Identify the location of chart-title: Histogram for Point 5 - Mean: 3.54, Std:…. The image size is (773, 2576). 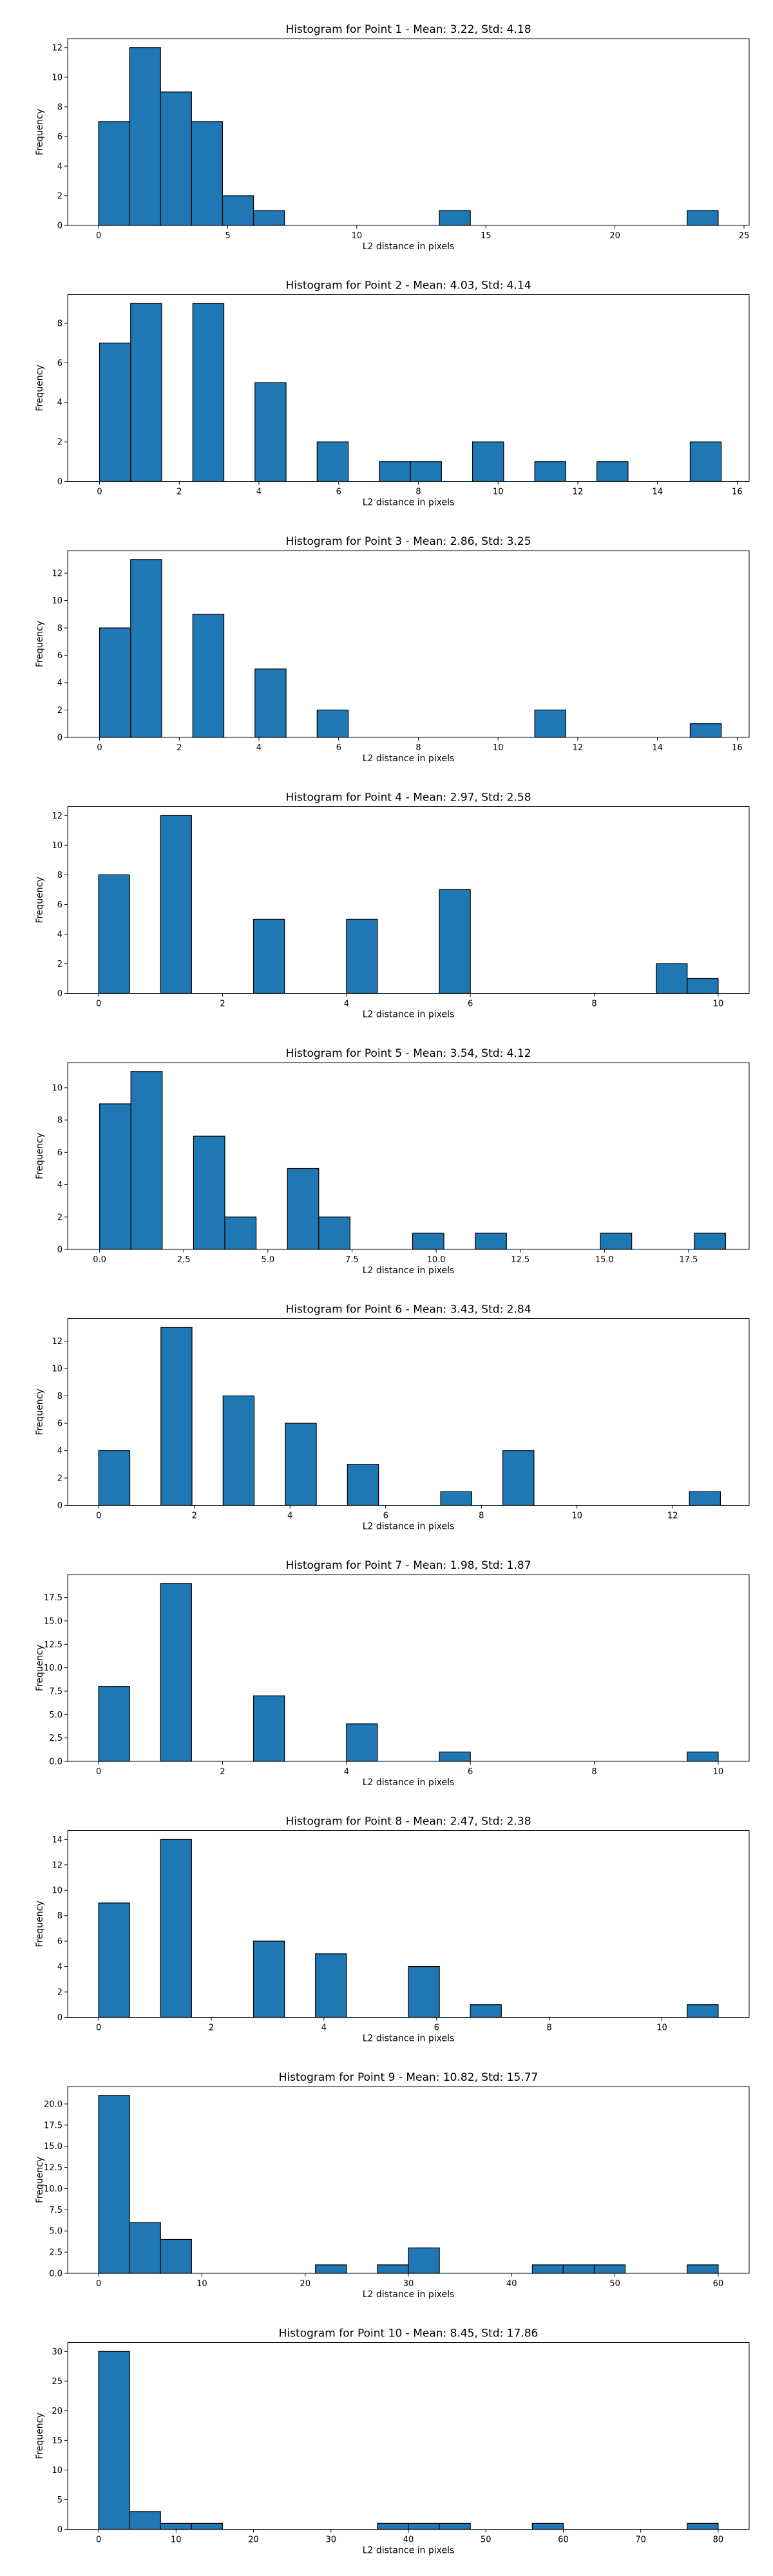
(408, 1053).